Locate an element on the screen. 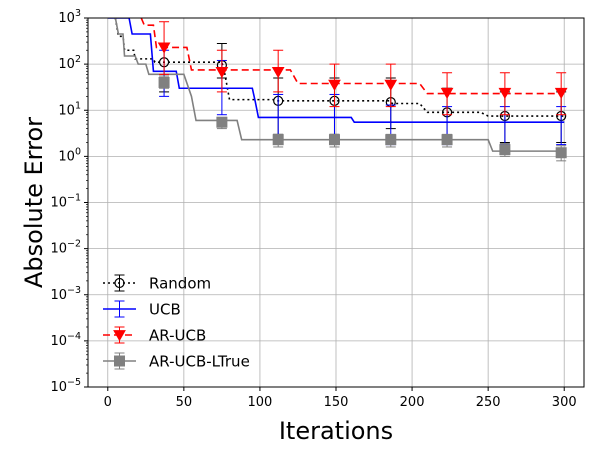  x-tick-label: 50 is located at coordinates (184, 402).